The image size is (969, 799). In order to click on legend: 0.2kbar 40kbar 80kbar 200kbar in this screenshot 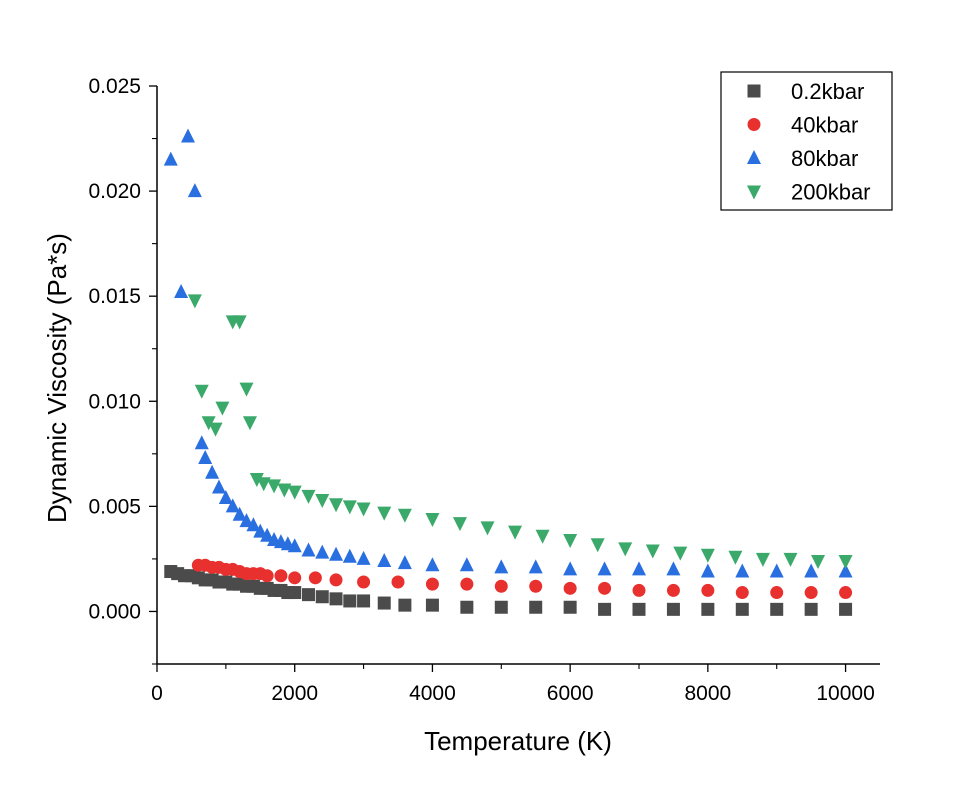, I will do `click(806, 141)`.